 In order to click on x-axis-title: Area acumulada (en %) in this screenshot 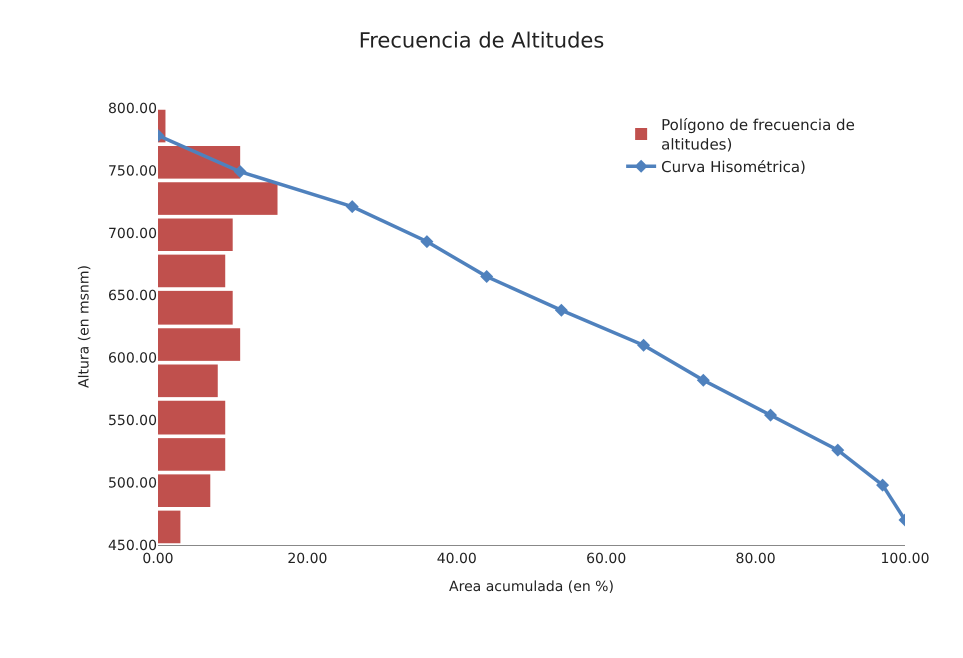, I will do `click(531, 587)`.